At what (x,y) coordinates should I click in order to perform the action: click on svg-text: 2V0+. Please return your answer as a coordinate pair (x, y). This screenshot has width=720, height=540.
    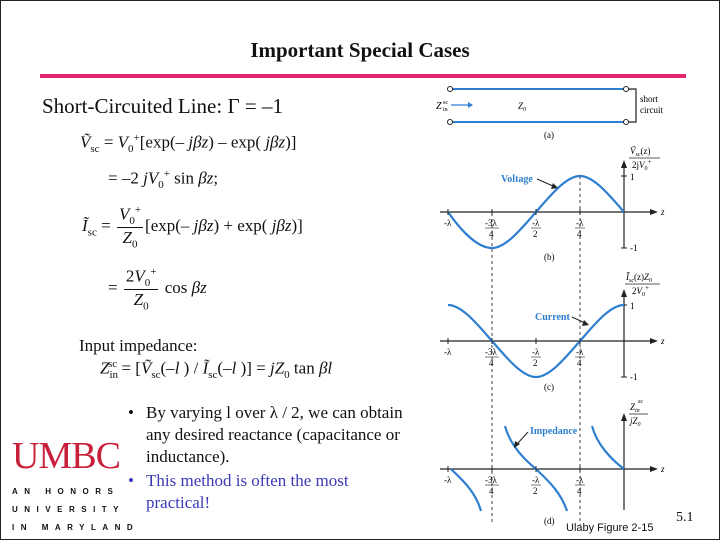
    Looking at the image, I should click on (640, 291).